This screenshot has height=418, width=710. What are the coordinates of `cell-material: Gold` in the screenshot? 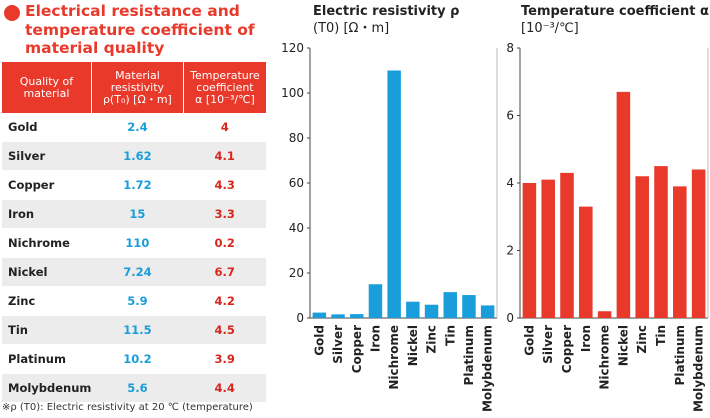 It's located at (47, 127).